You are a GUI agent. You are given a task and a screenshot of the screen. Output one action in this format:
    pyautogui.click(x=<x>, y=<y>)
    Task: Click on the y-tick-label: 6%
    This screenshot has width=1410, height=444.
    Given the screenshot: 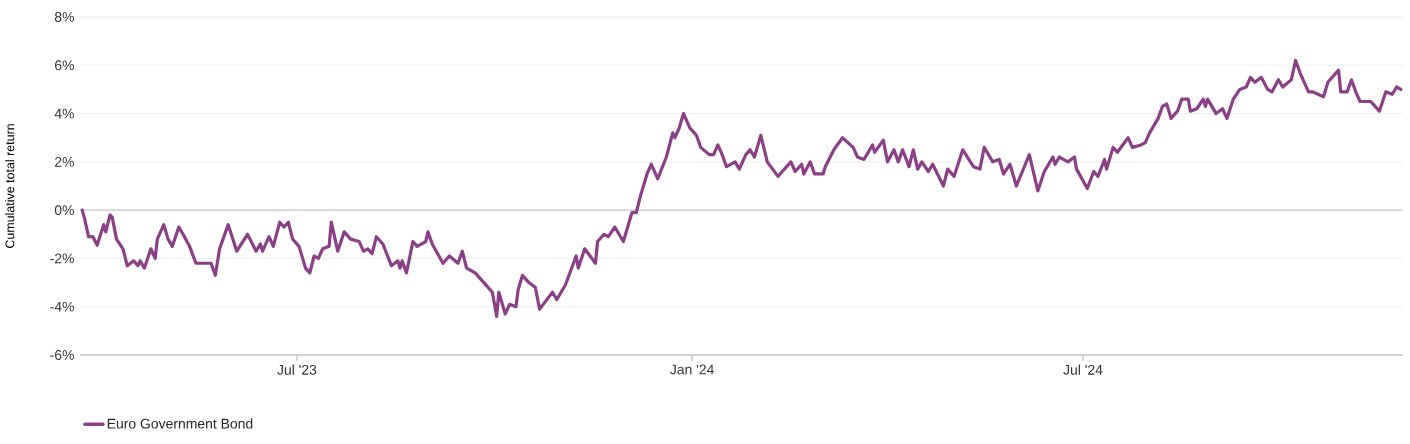 What is the action you would take?
    pyautogui.click(x=64, y=65)
    